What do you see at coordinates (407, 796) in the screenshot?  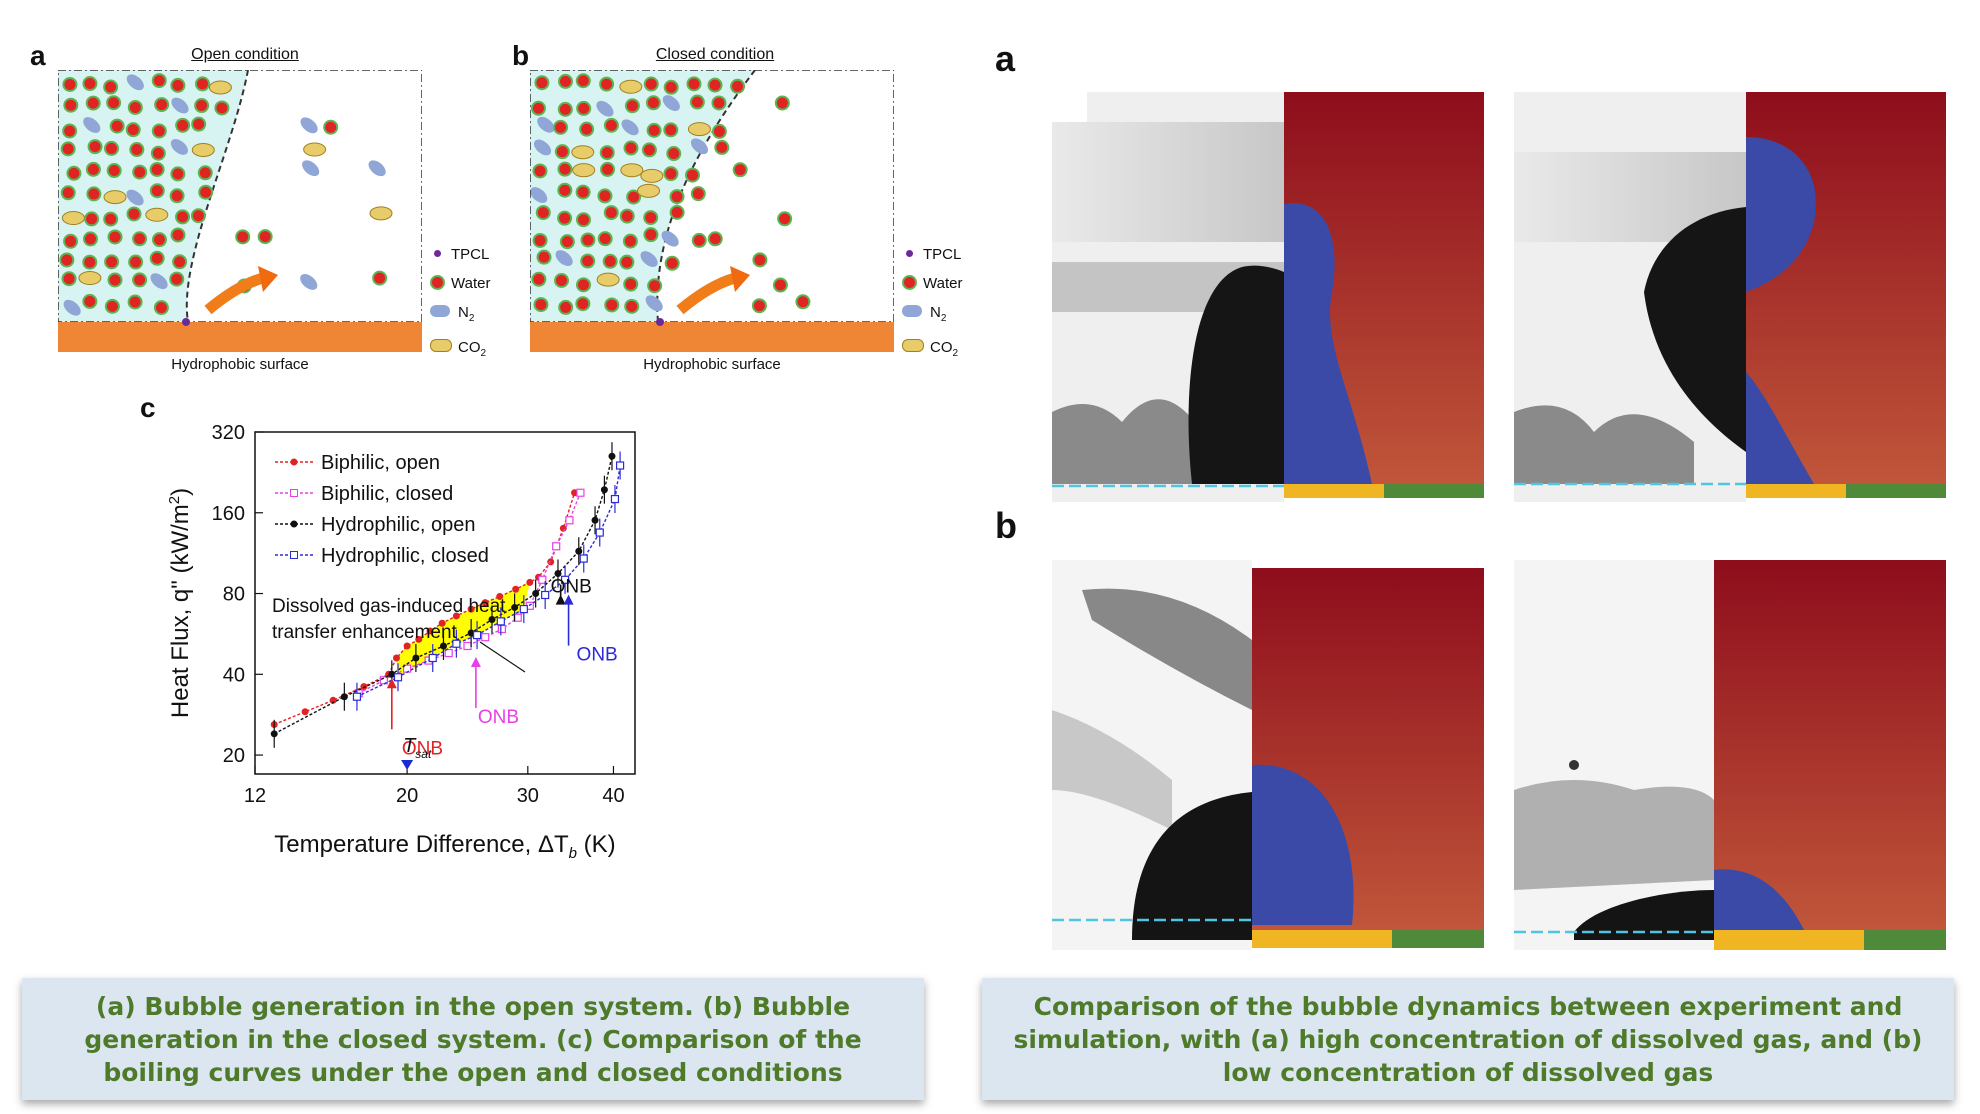 I see `x-tick-label: 20` at bounding box center [407, 796].